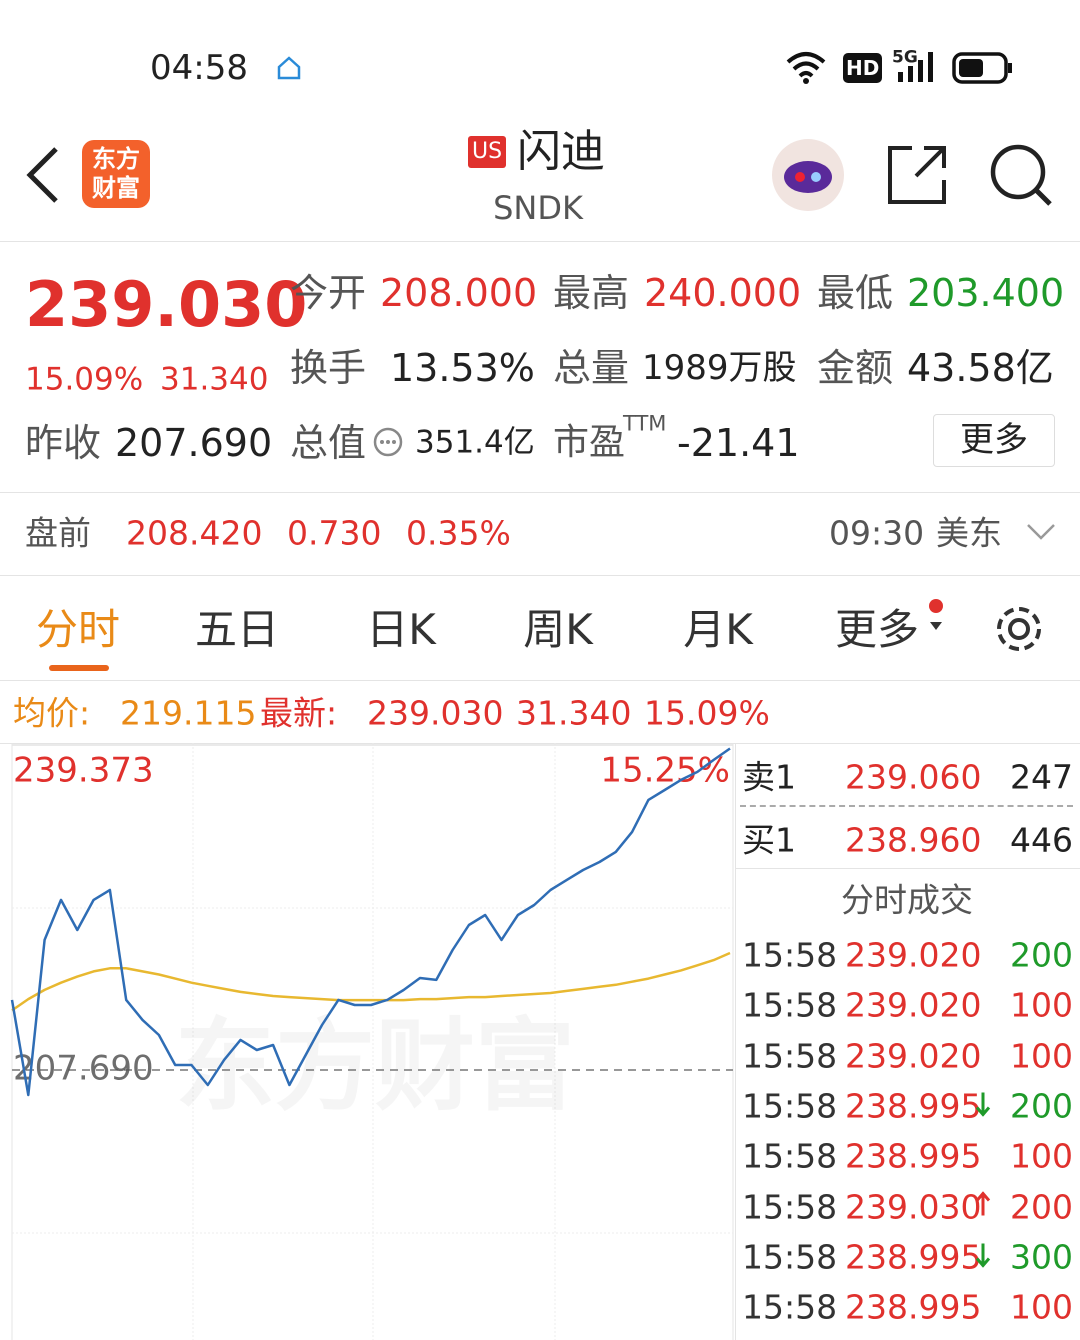 This screenshot has height=1340, width=1080. I want to click on premarket-time: 09:30, so click(877, 533).